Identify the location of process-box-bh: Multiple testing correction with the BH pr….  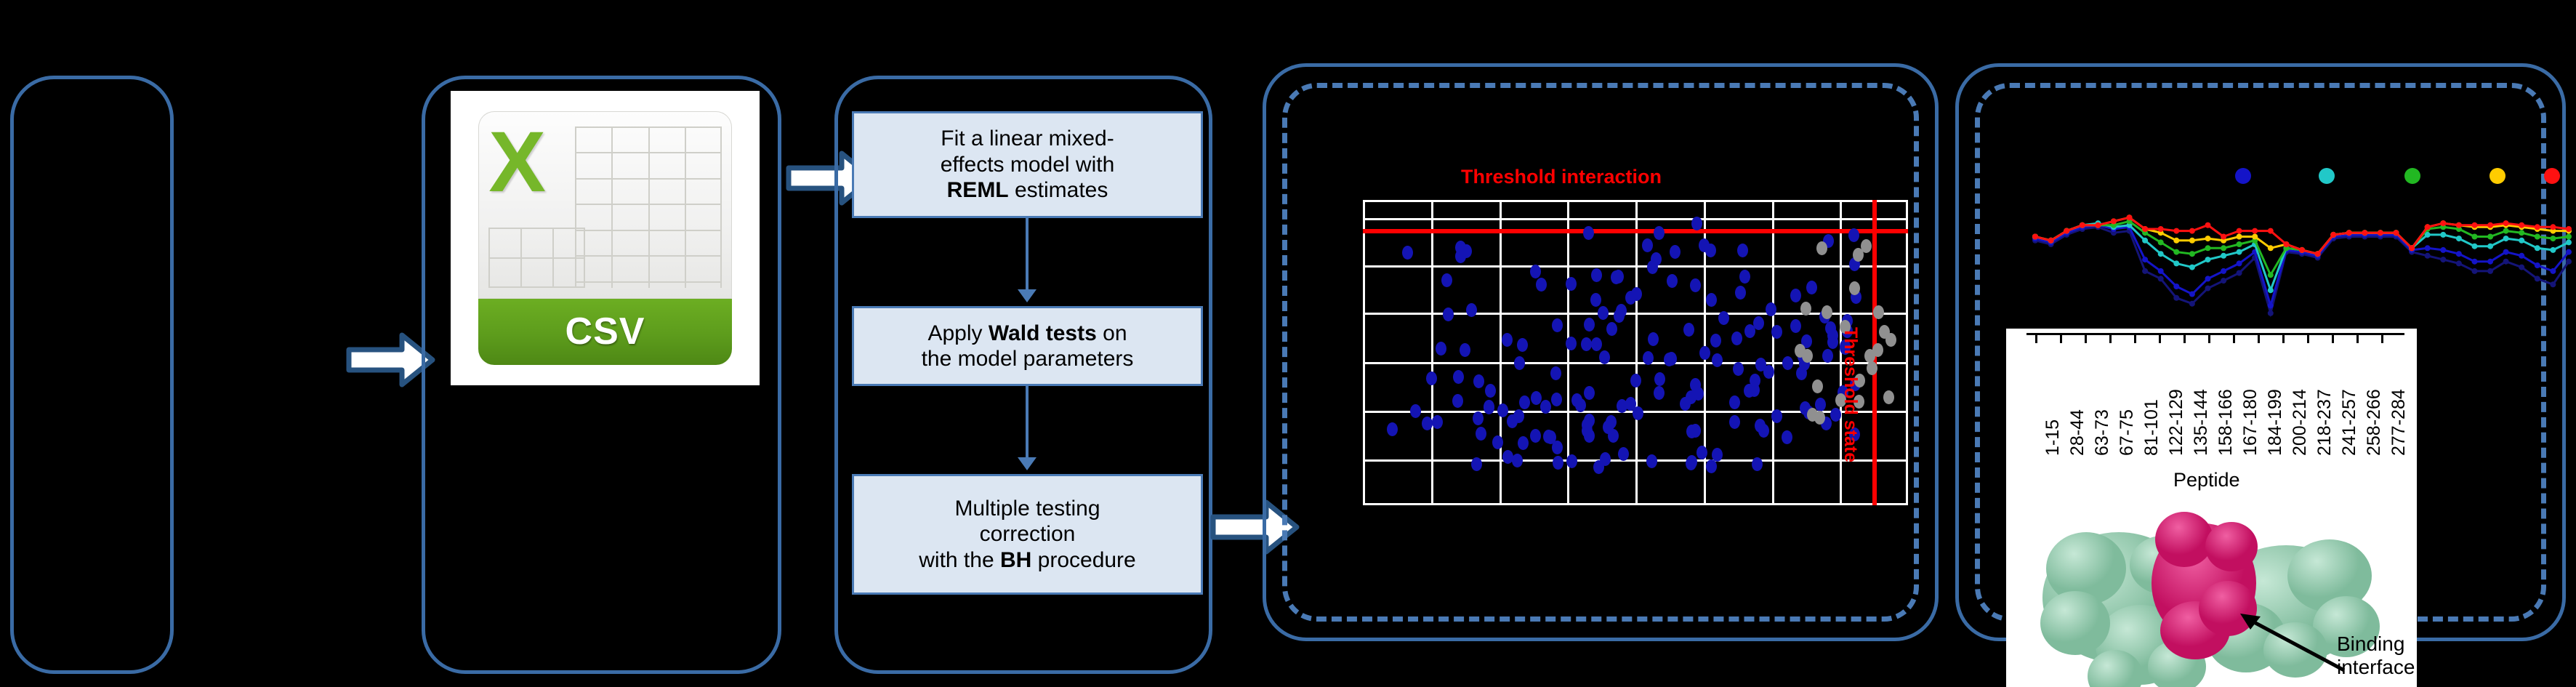
(1027, 534).